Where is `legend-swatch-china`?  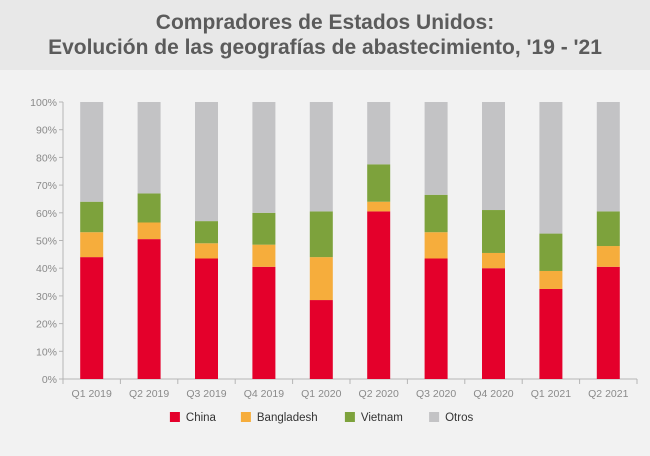
legend-swatch-china is located at coordinates (174, 417).